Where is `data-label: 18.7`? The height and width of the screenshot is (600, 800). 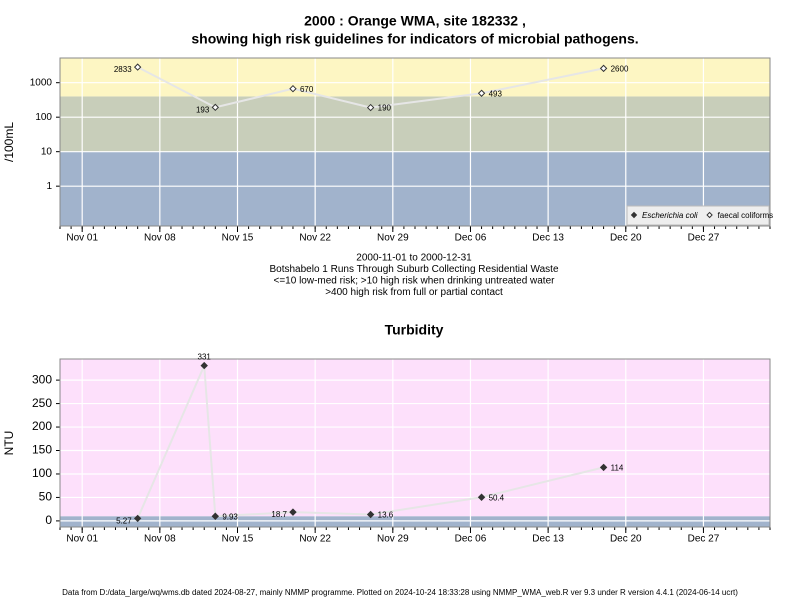
data-label: 18.7 is located at coordinates (279, 514).